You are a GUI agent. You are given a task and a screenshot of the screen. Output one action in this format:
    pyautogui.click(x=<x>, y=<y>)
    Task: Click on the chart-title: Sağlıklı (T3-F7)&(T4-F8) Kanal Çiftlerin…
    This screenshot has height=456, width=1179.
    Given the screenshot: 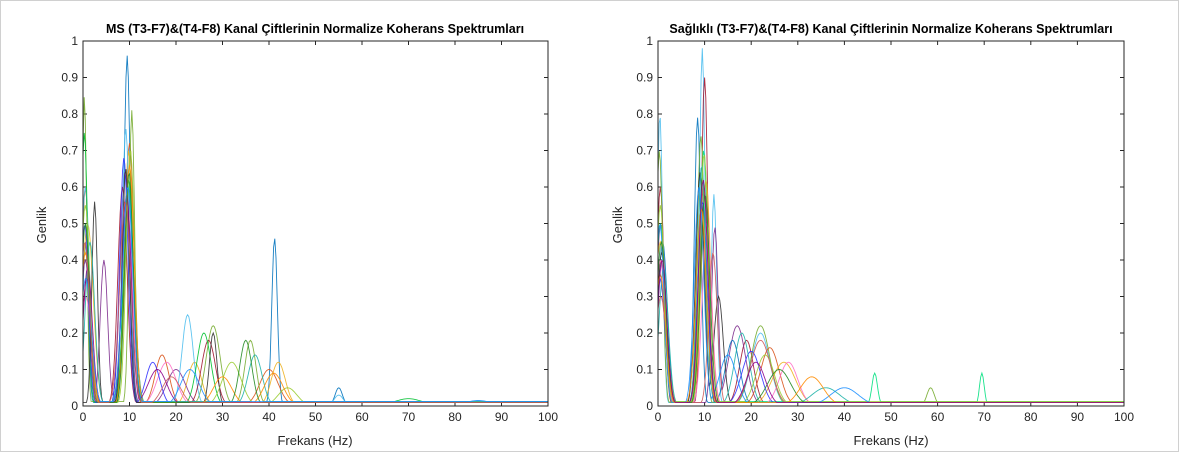 What is the action you would take?
    pyautogui.click(x=890, y=29)
    